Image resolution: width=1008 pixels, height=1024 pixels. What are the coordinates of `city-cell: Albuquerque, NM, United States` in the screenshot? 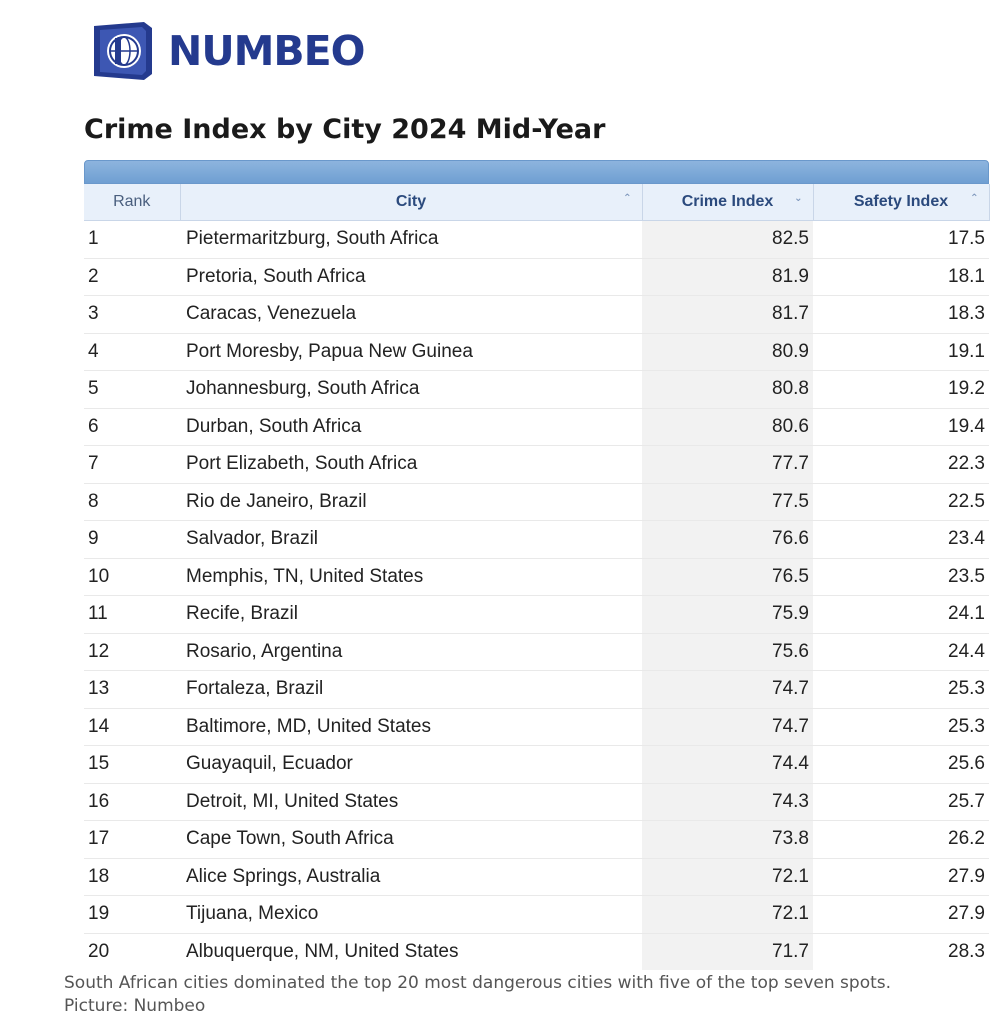 It's located at (322, 951).